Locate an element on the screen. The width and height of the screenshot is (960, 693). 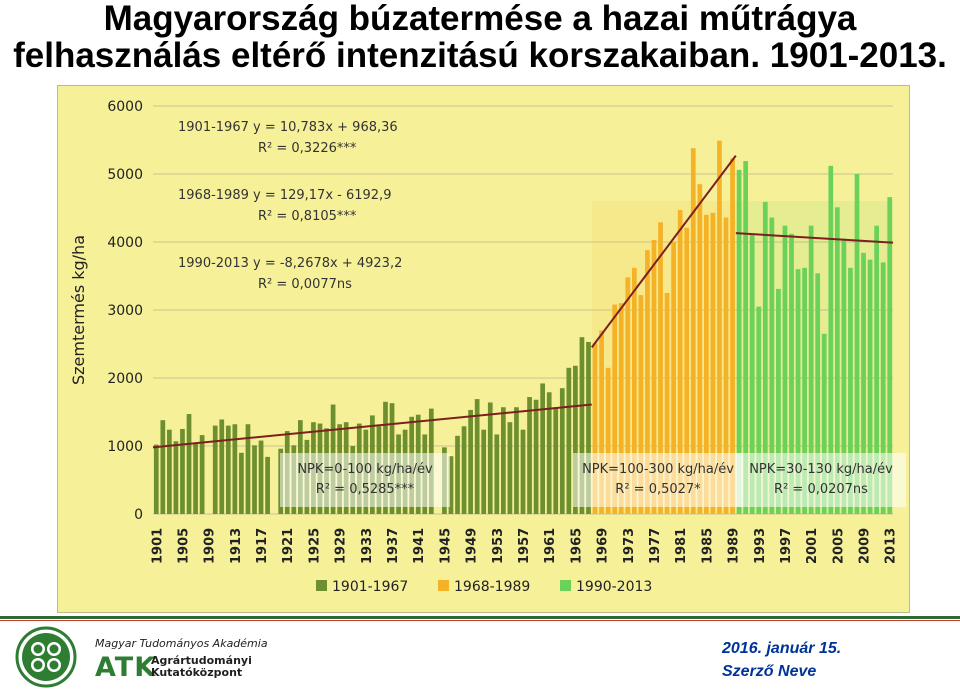
org-subname-line1: Agrártudományi is located at coordinates (201, 660).